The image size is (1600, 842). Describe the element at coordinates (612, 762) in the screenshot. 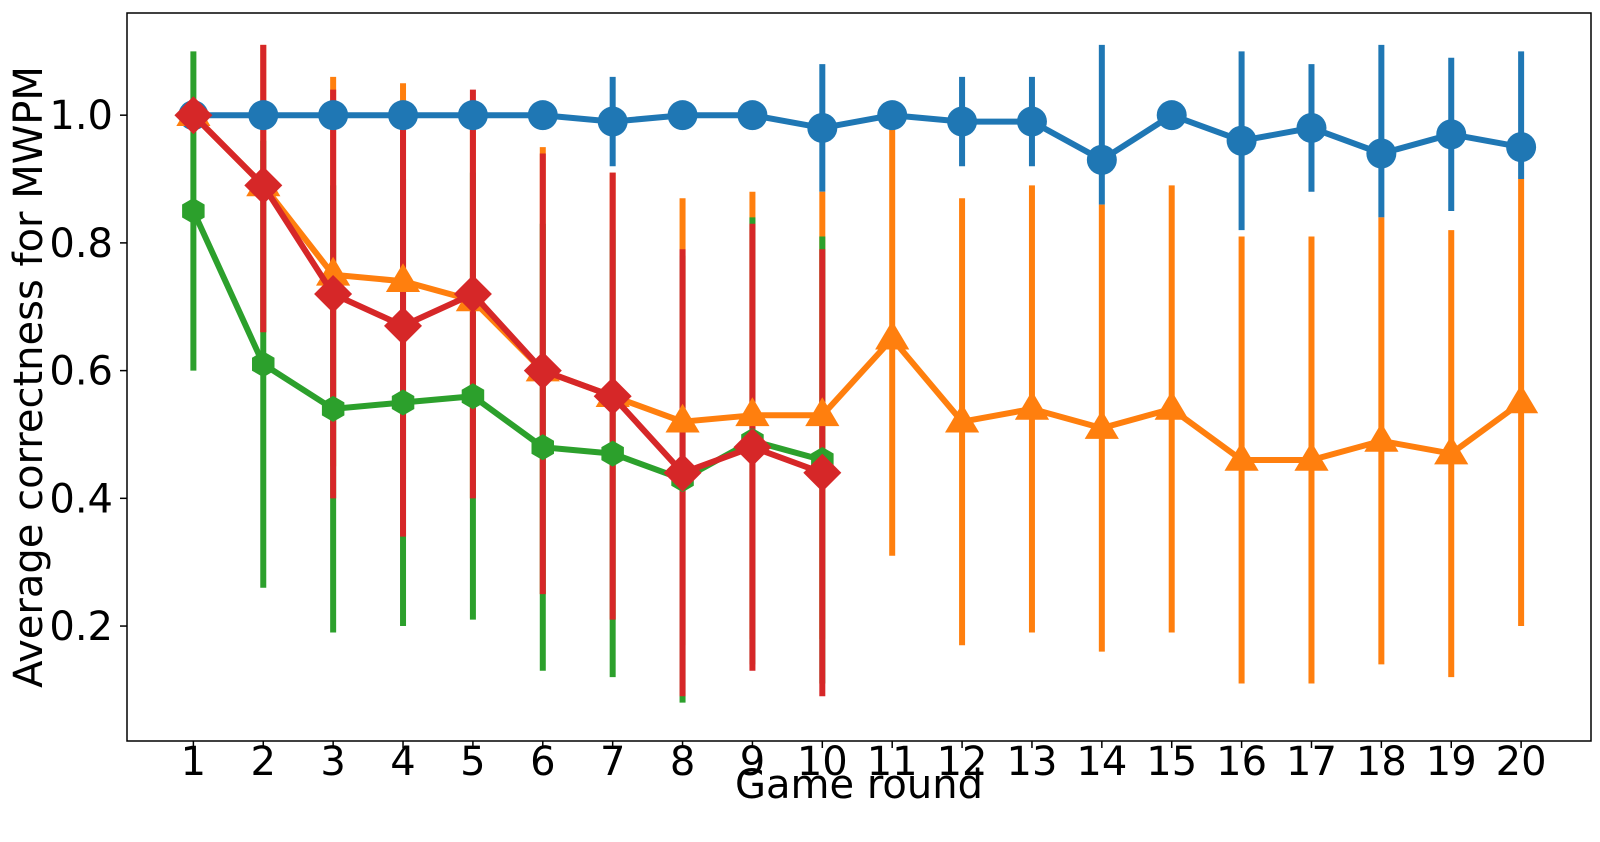

I see `x-tick-label: 7` at that location.